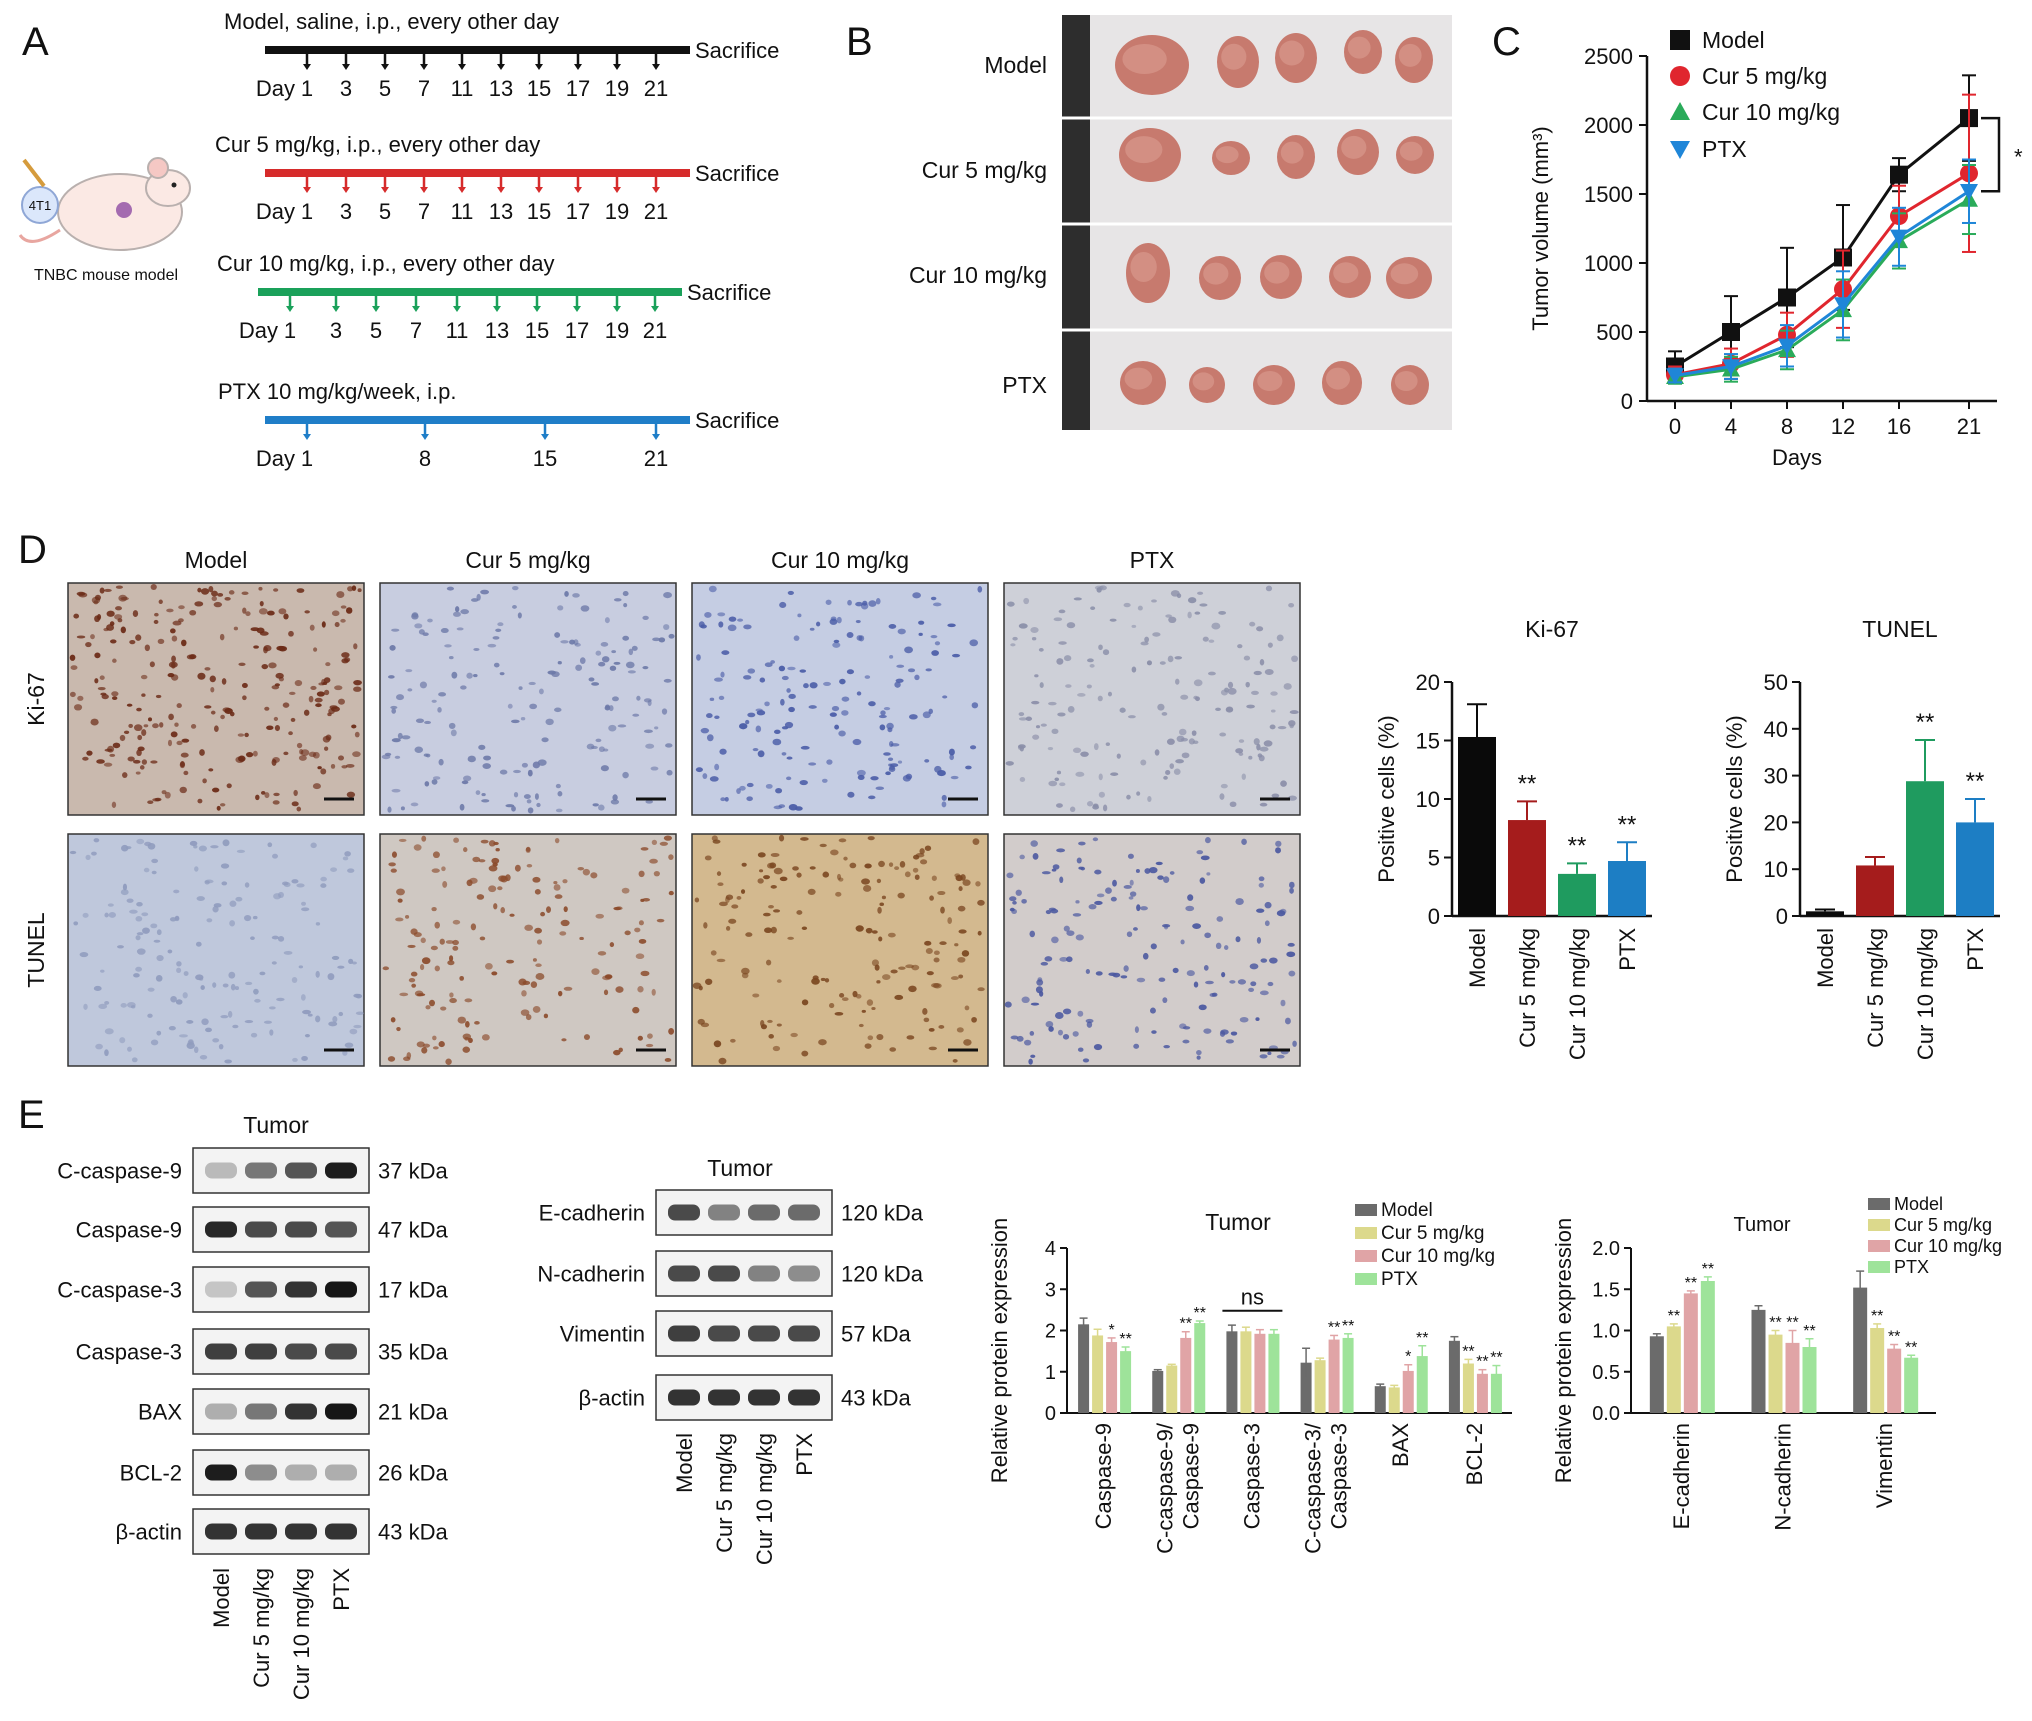 The image size is (2032, 1721). I want to click on legend-entry: Cur 10 mg/kg, so click(1771, 112).